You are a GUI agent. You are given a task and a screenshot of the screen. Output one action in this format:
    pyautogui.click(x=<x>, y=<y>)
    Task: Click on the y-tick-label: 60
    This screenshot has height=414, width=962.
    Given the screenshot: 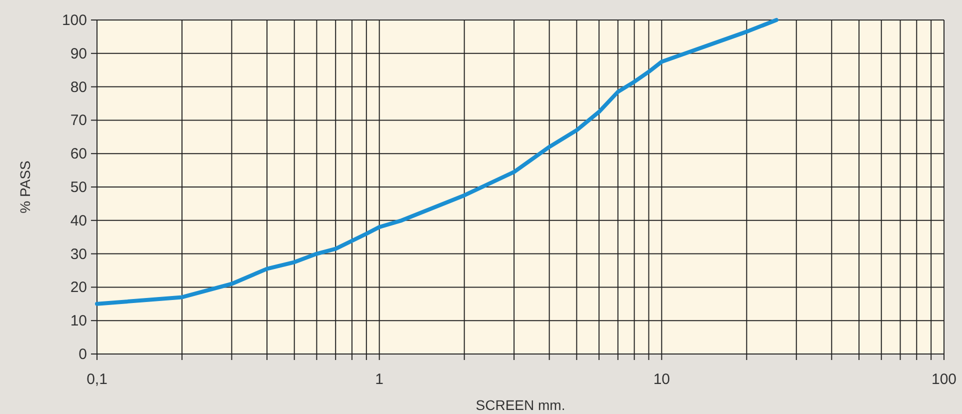 What is the action you would take?
    pyautogui.click(x=78, y=154)
    